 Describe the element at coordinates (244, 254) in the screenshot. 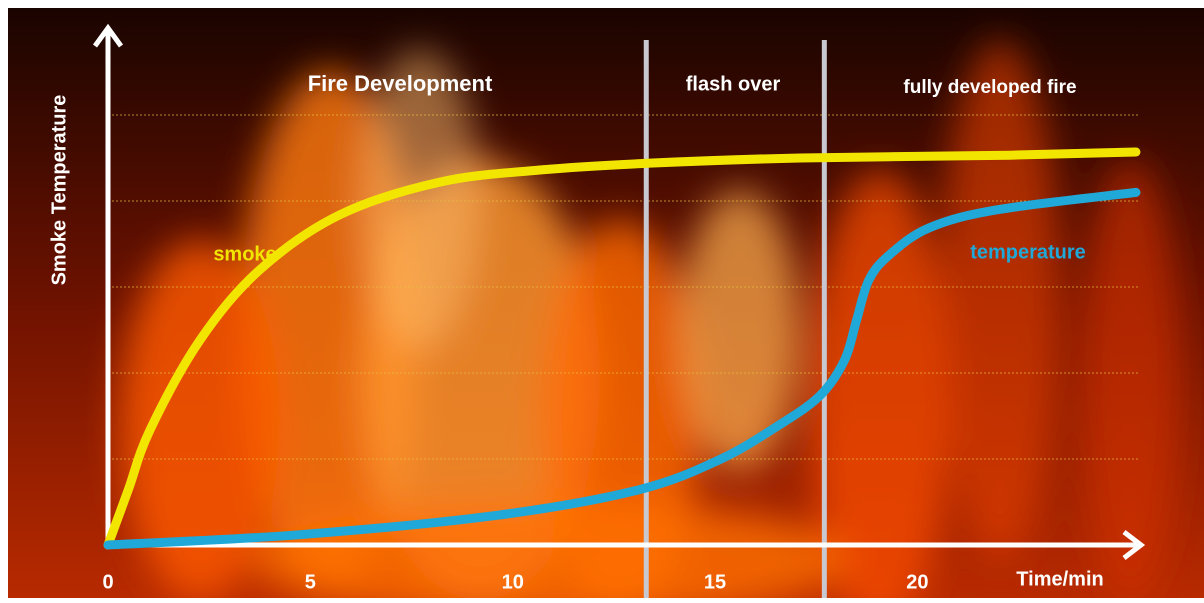

I see `series-label: smoke` at that location.